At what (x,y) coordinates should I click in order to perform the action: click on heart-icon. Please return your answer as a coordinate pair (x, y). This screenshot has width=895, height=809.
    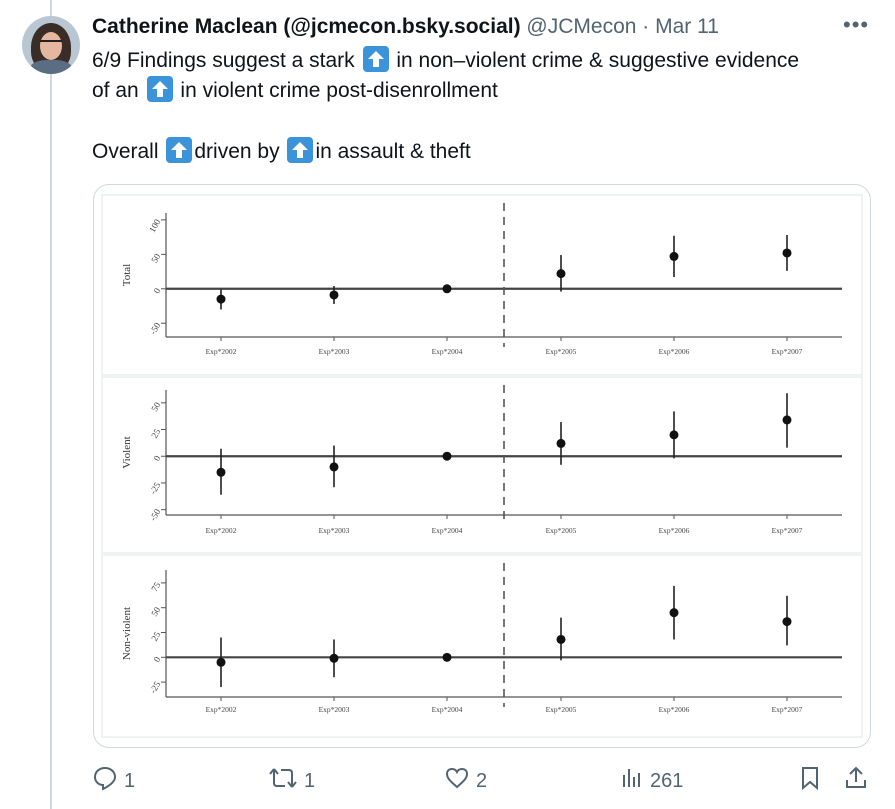
    Looking at the image, I should click on (457, 781).